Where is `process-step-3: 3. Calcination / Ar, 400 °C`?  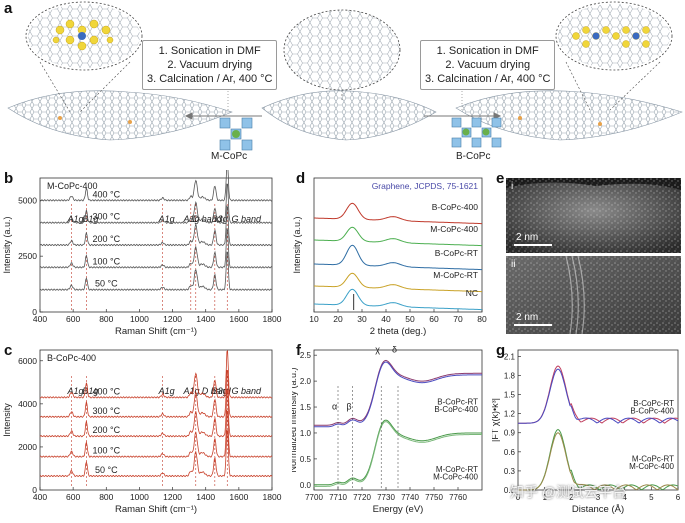 process-step-3: 3. Calcination / Ar, 400 °C is located at coordinates (210, 79).